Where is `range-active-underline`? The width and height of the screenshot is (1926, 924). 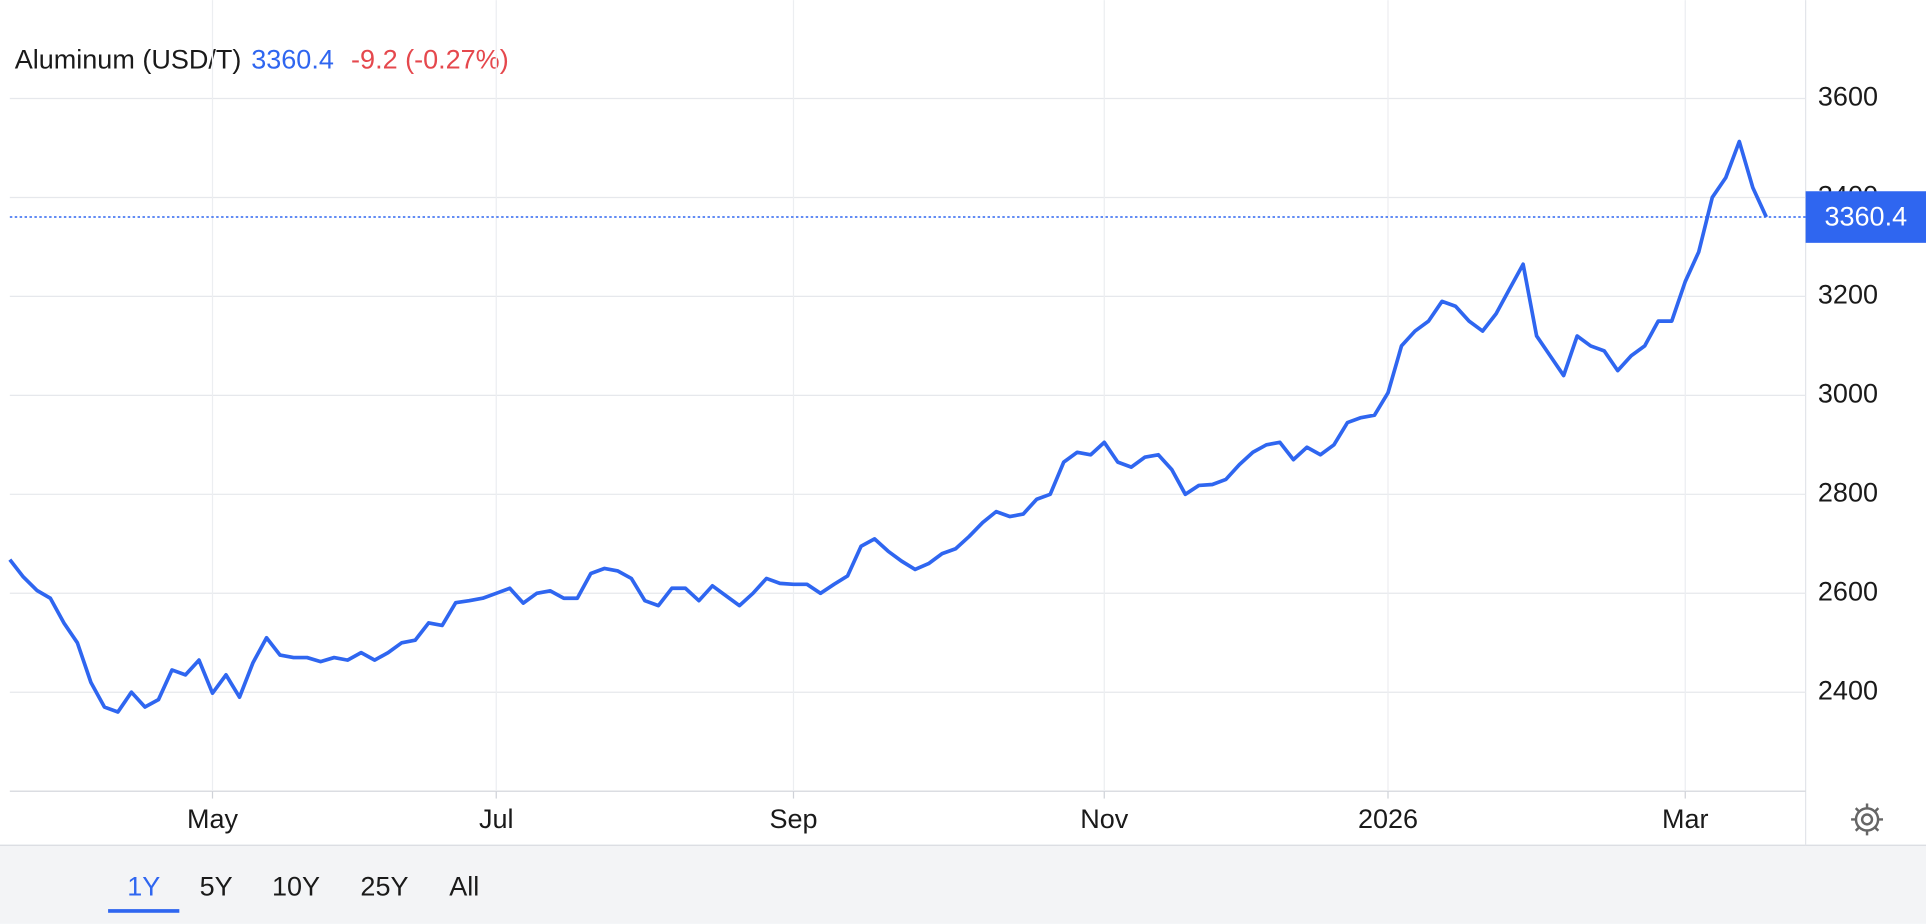 range-active-underline is located at coordinates (144, 911).